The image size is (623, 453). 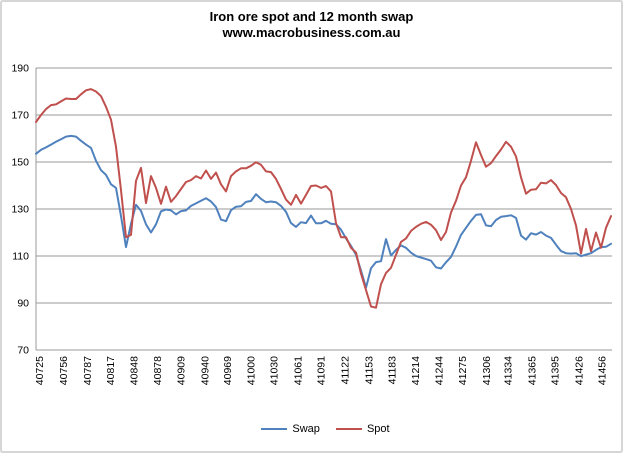 I want to click on legend-item-spot: Spot, so click(x=362, y=429).